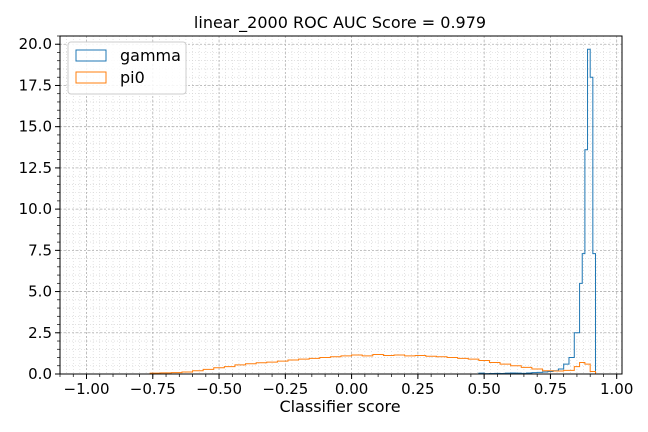  Describe the element at coordinates (35, 127) in the screenshot. I see `y-tick-label: 15.0` at that location.